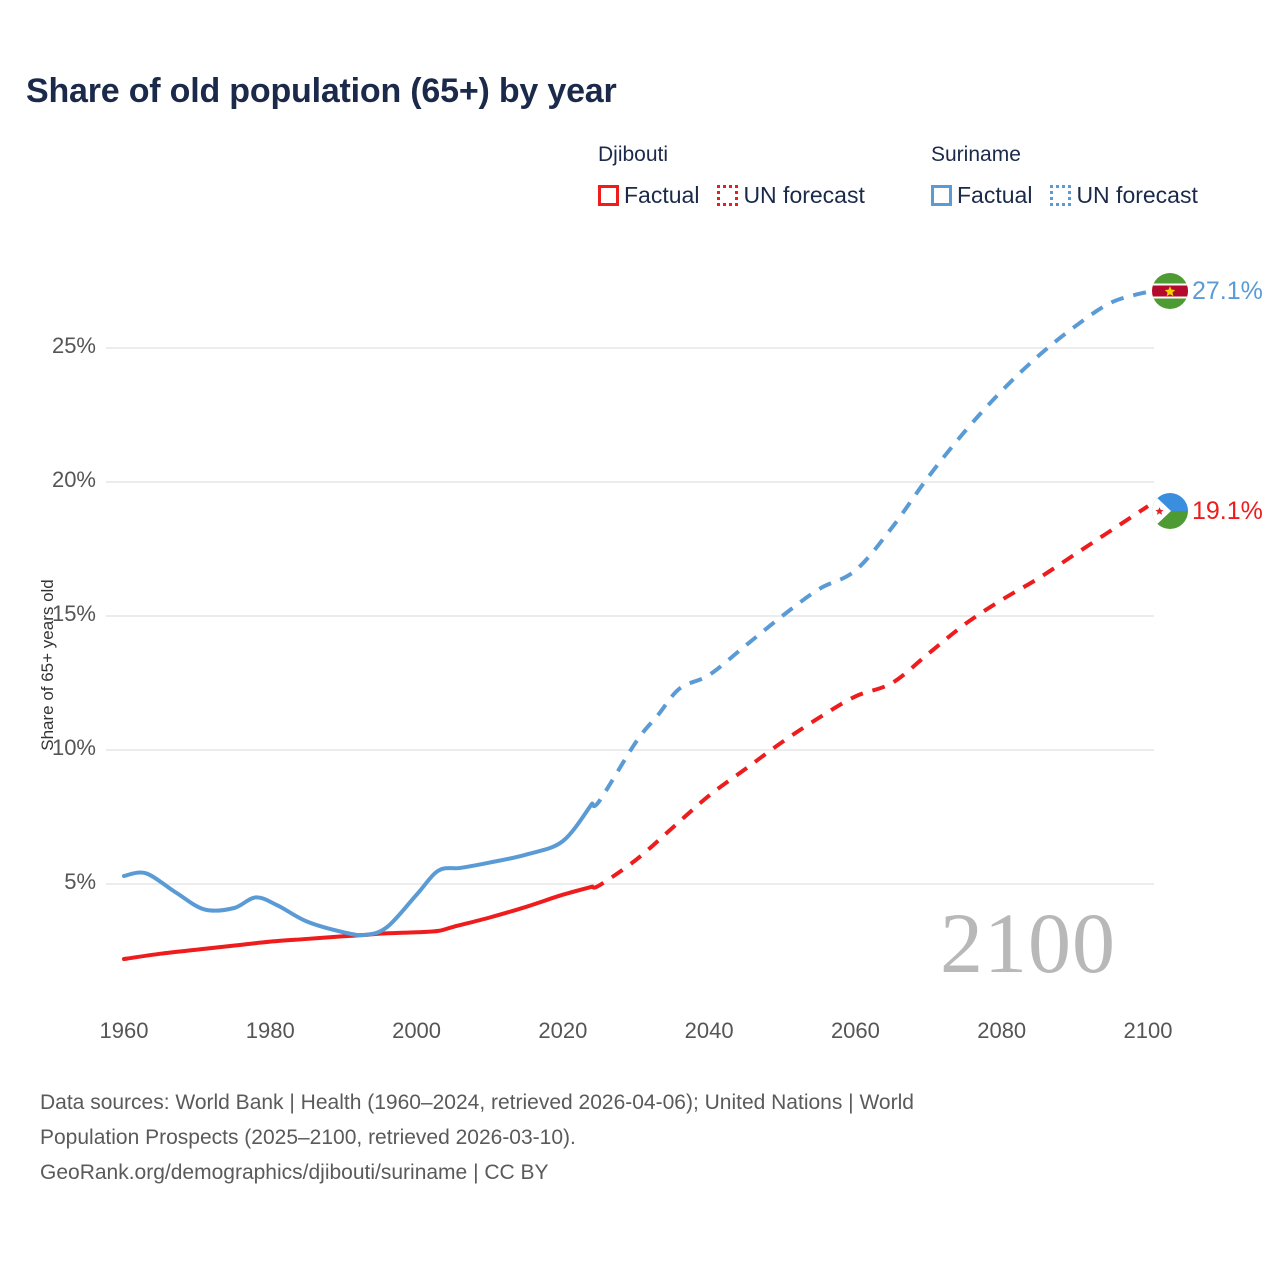  What do you see at coordinates (1227, 510) in the screenshot?
I see `endpoint-value-label: 19.1%` at bounding box center [1227, 510].